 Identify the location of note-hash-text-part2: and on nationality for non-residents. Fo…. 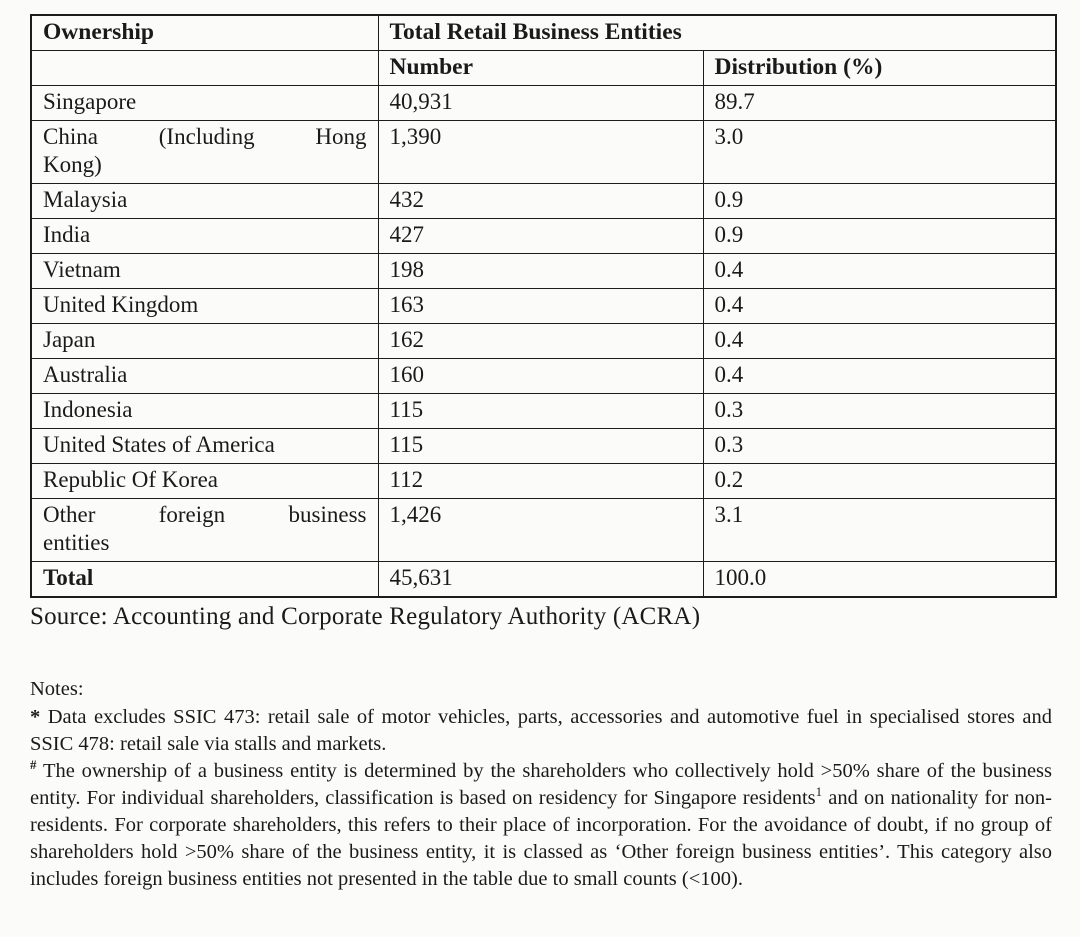
(541, 838).